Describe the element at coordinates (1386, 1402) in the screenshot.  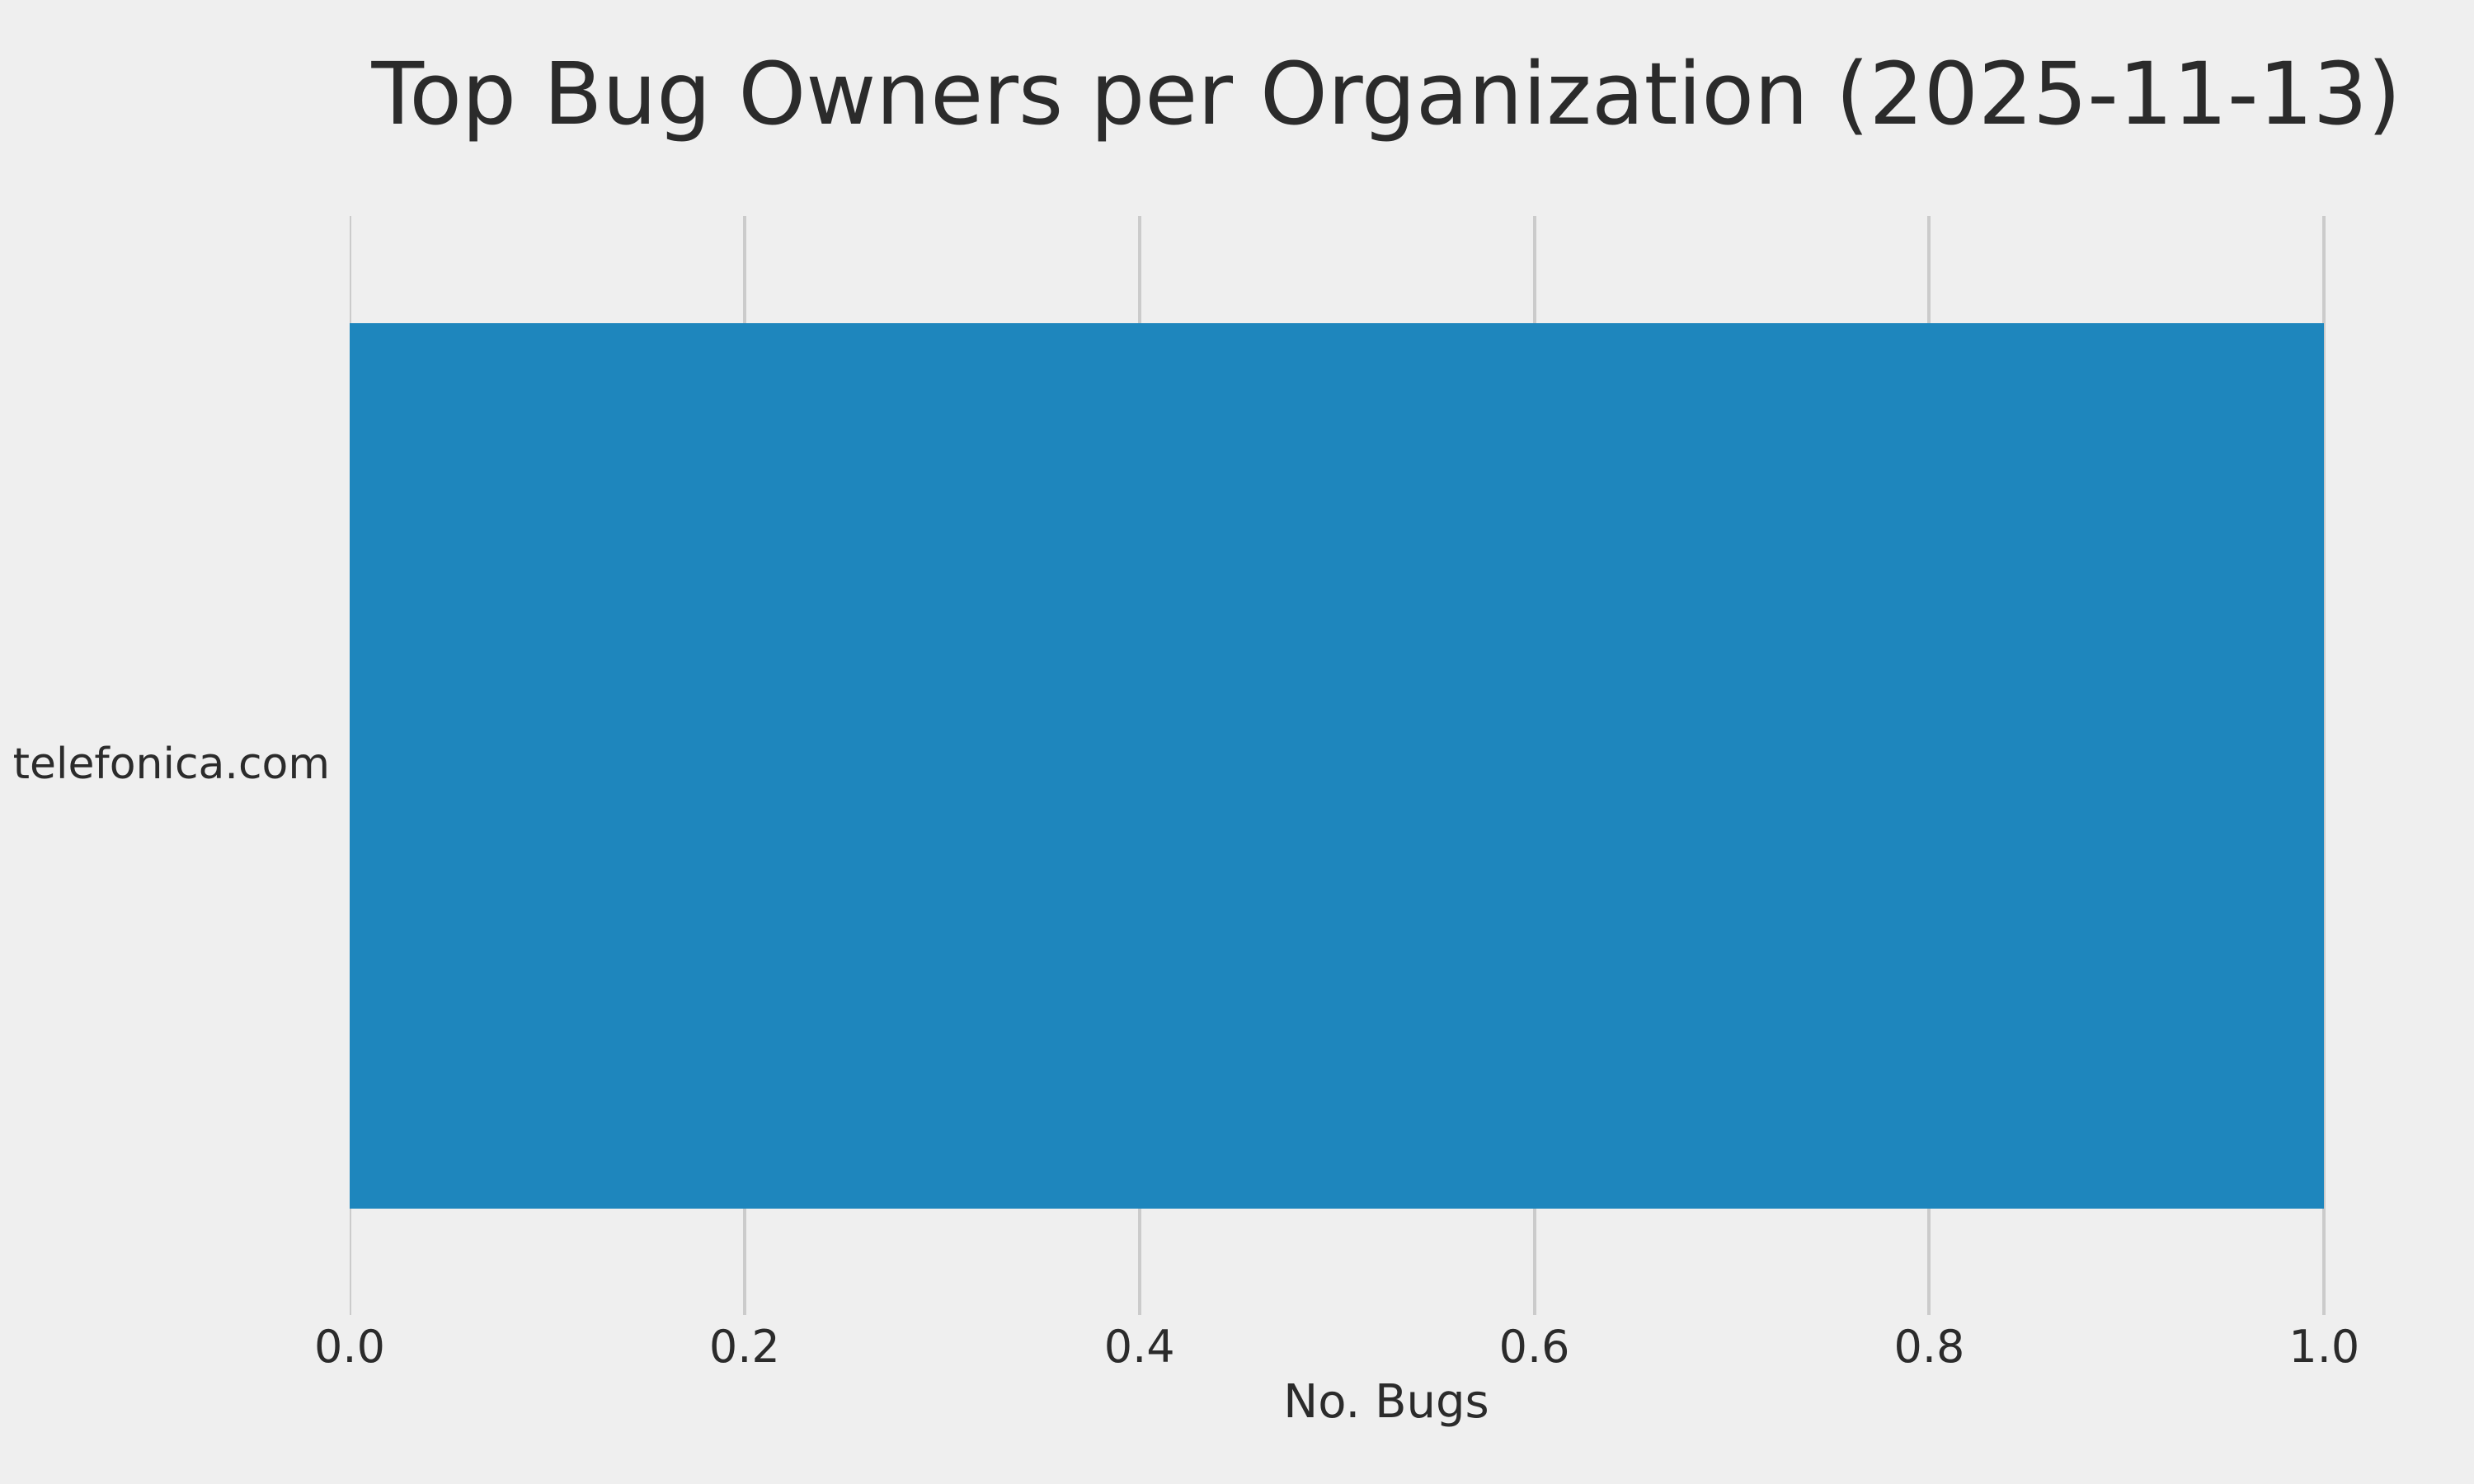
I see `x-axis-label: No. Bugs` at that location.